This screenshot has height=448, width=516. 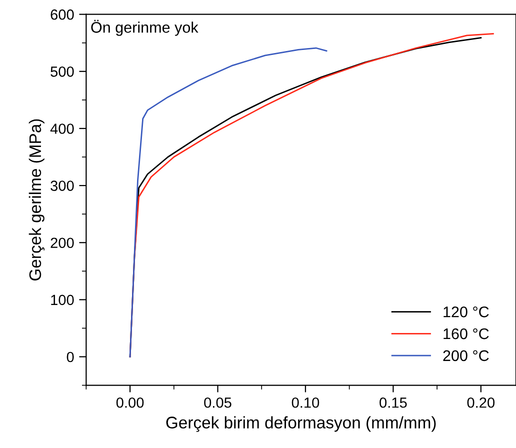 I want to click on y-tick-label: 0, so click(x=70, y=357).